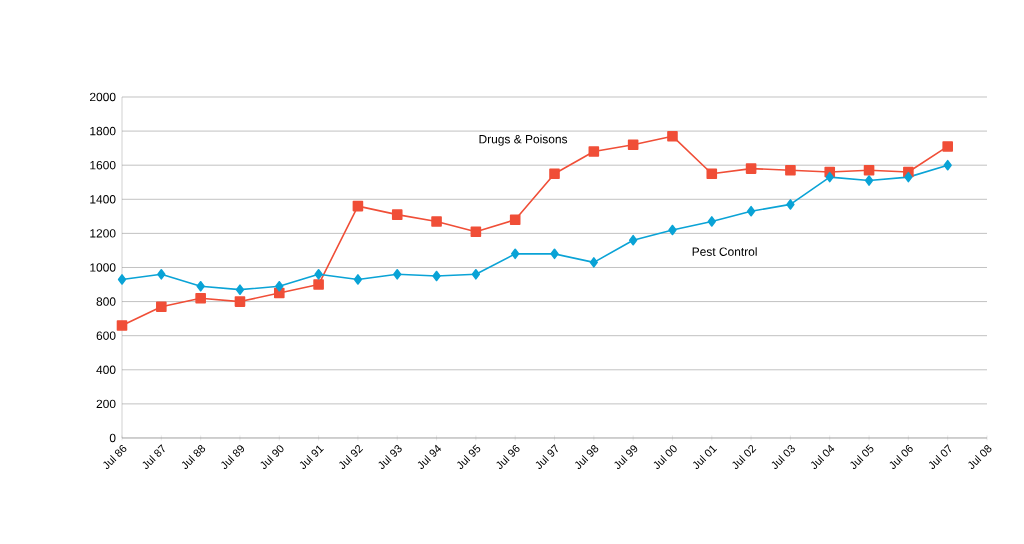 This screenshot has height=544, width=1024. What do you see at coordinates (106, 335) in the screenshot?
I see `y-tick-label: 600` at bounding box center [106, 335].